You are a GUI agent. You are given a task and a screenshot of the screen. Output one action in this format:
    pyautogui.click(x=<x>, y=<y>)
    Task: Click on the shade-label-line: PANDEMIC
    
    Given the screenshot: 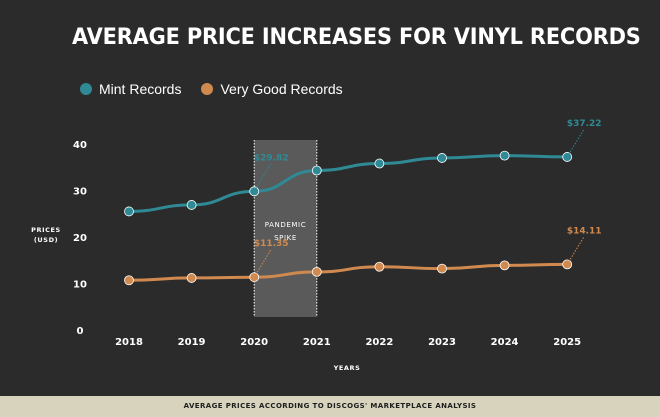 What is the action you would take?
    pyautogui.click(x=285, y=225)
    